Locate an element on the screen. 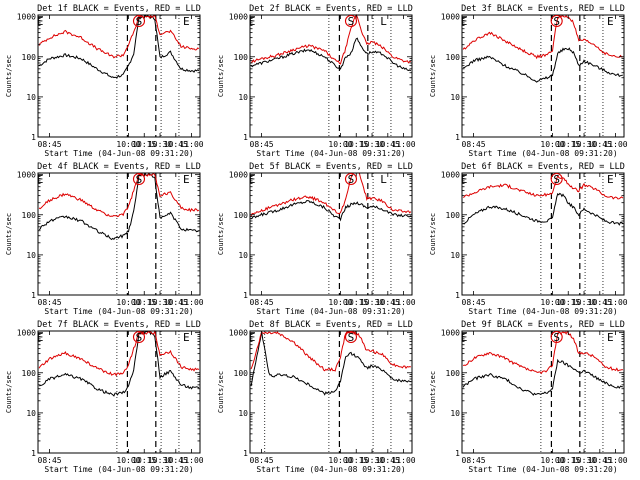  chart-title: Det 5f BLACK = Events, RED = LLD is located at coordinates (331, 167).